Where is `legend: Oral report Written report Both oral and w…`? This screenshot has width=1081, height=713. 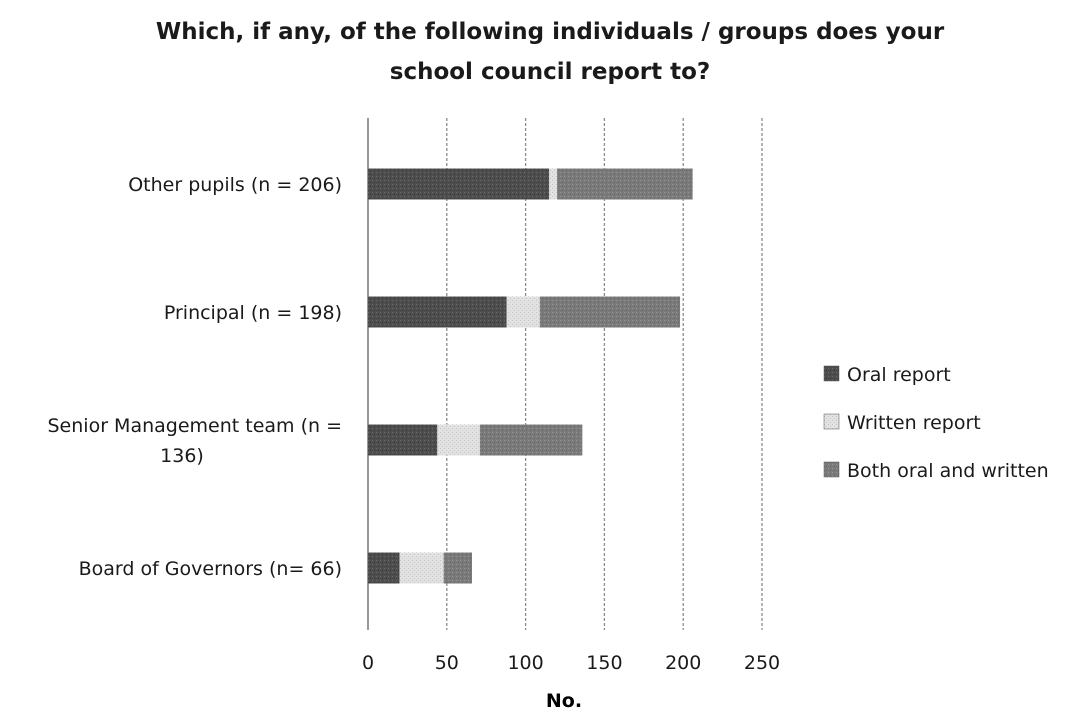 legend: Oral report Written report Both oral and w… is located at coordinates (936, 423).